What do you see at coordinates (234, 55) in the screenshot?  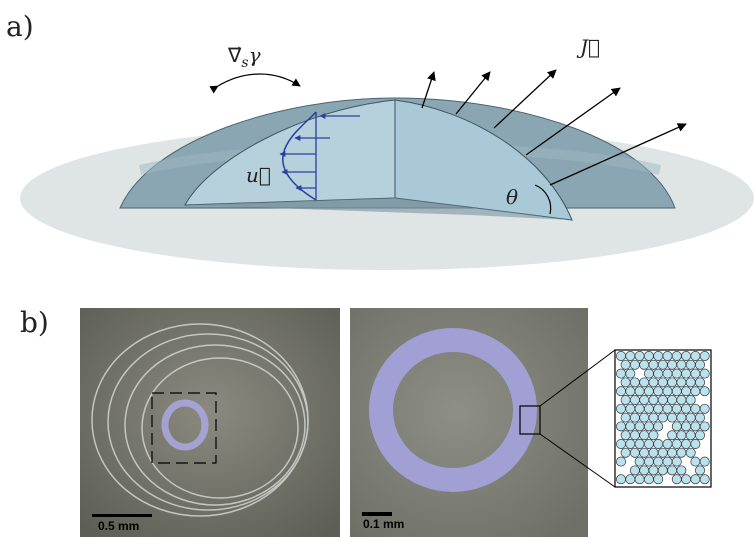 I see `gradient-symbol: ∇⃗` at bounding box center [234, 55].